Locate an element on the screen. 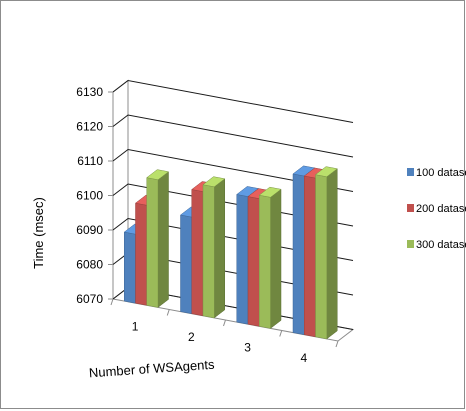  legend-label: 300 datasets is located at coordinates (441, 245).